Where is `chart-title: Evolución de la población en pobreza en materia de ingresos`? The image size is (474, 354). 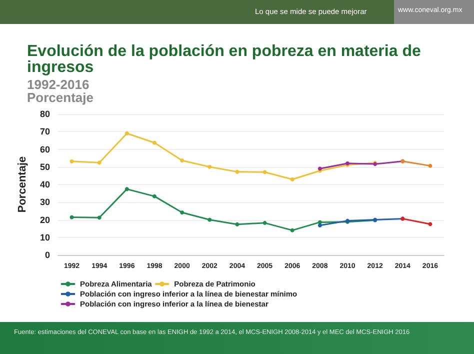
chart-title: Evolución de la población en pobreza en materia de ingresos is located at coordinates (224, 59).